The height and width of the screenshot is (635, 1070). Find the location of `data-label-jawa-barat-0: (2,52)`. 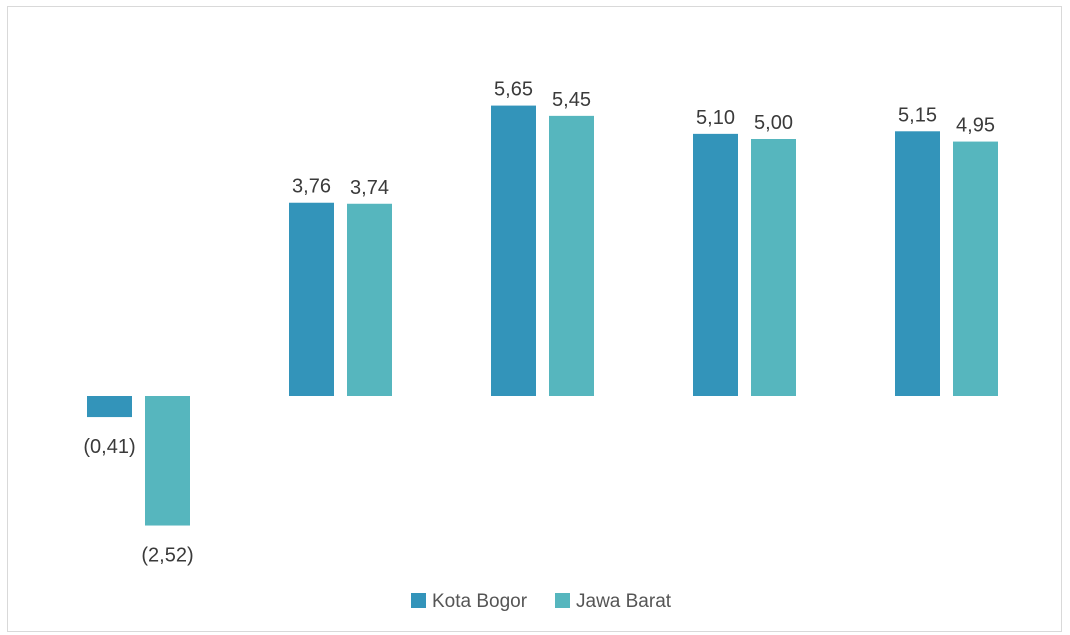

data-label-jawa-barat-0: (2,52) is located at coordinates (167, 556).